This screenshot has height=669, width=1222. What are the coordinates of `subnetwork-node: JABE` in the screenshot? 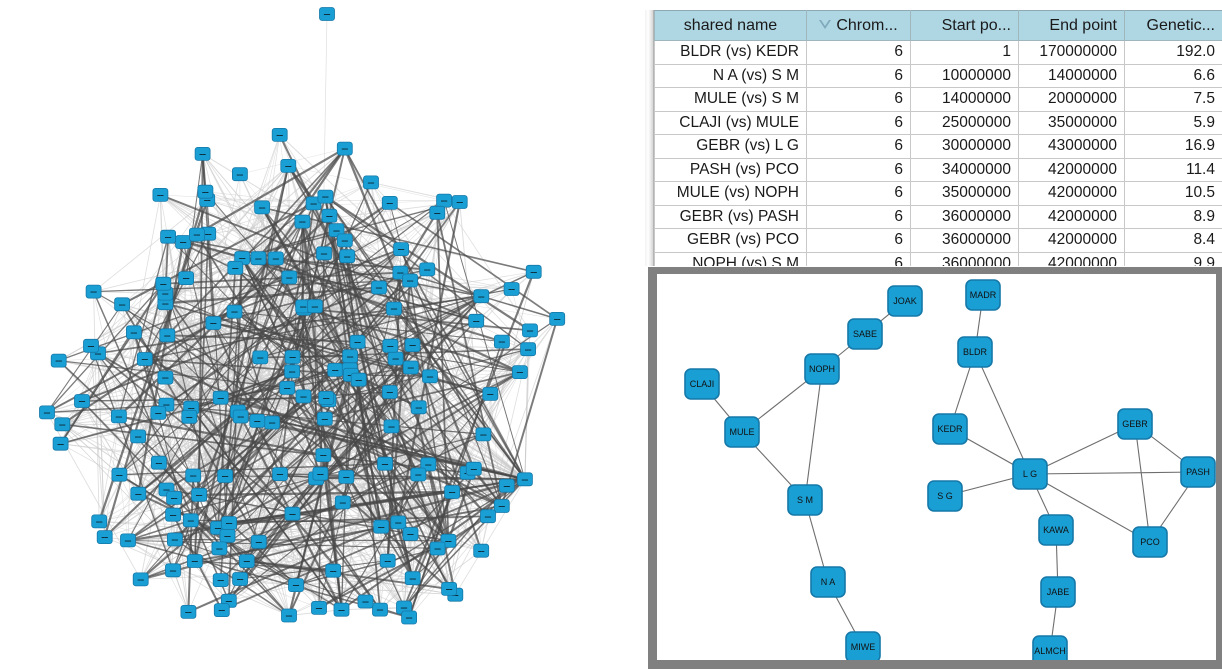 It's located at (1058, 592).